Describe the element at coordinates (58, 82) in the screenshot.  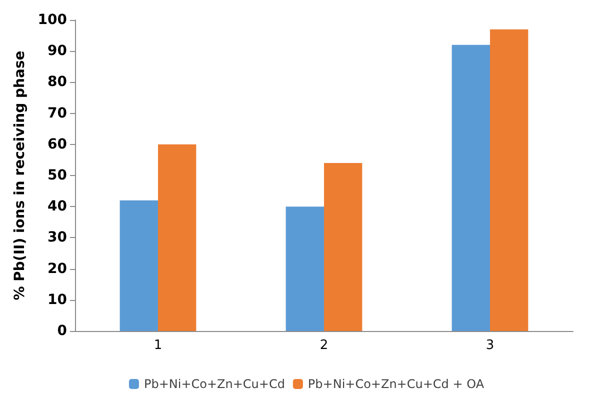
I see `y-tick-label: 80` at that location.